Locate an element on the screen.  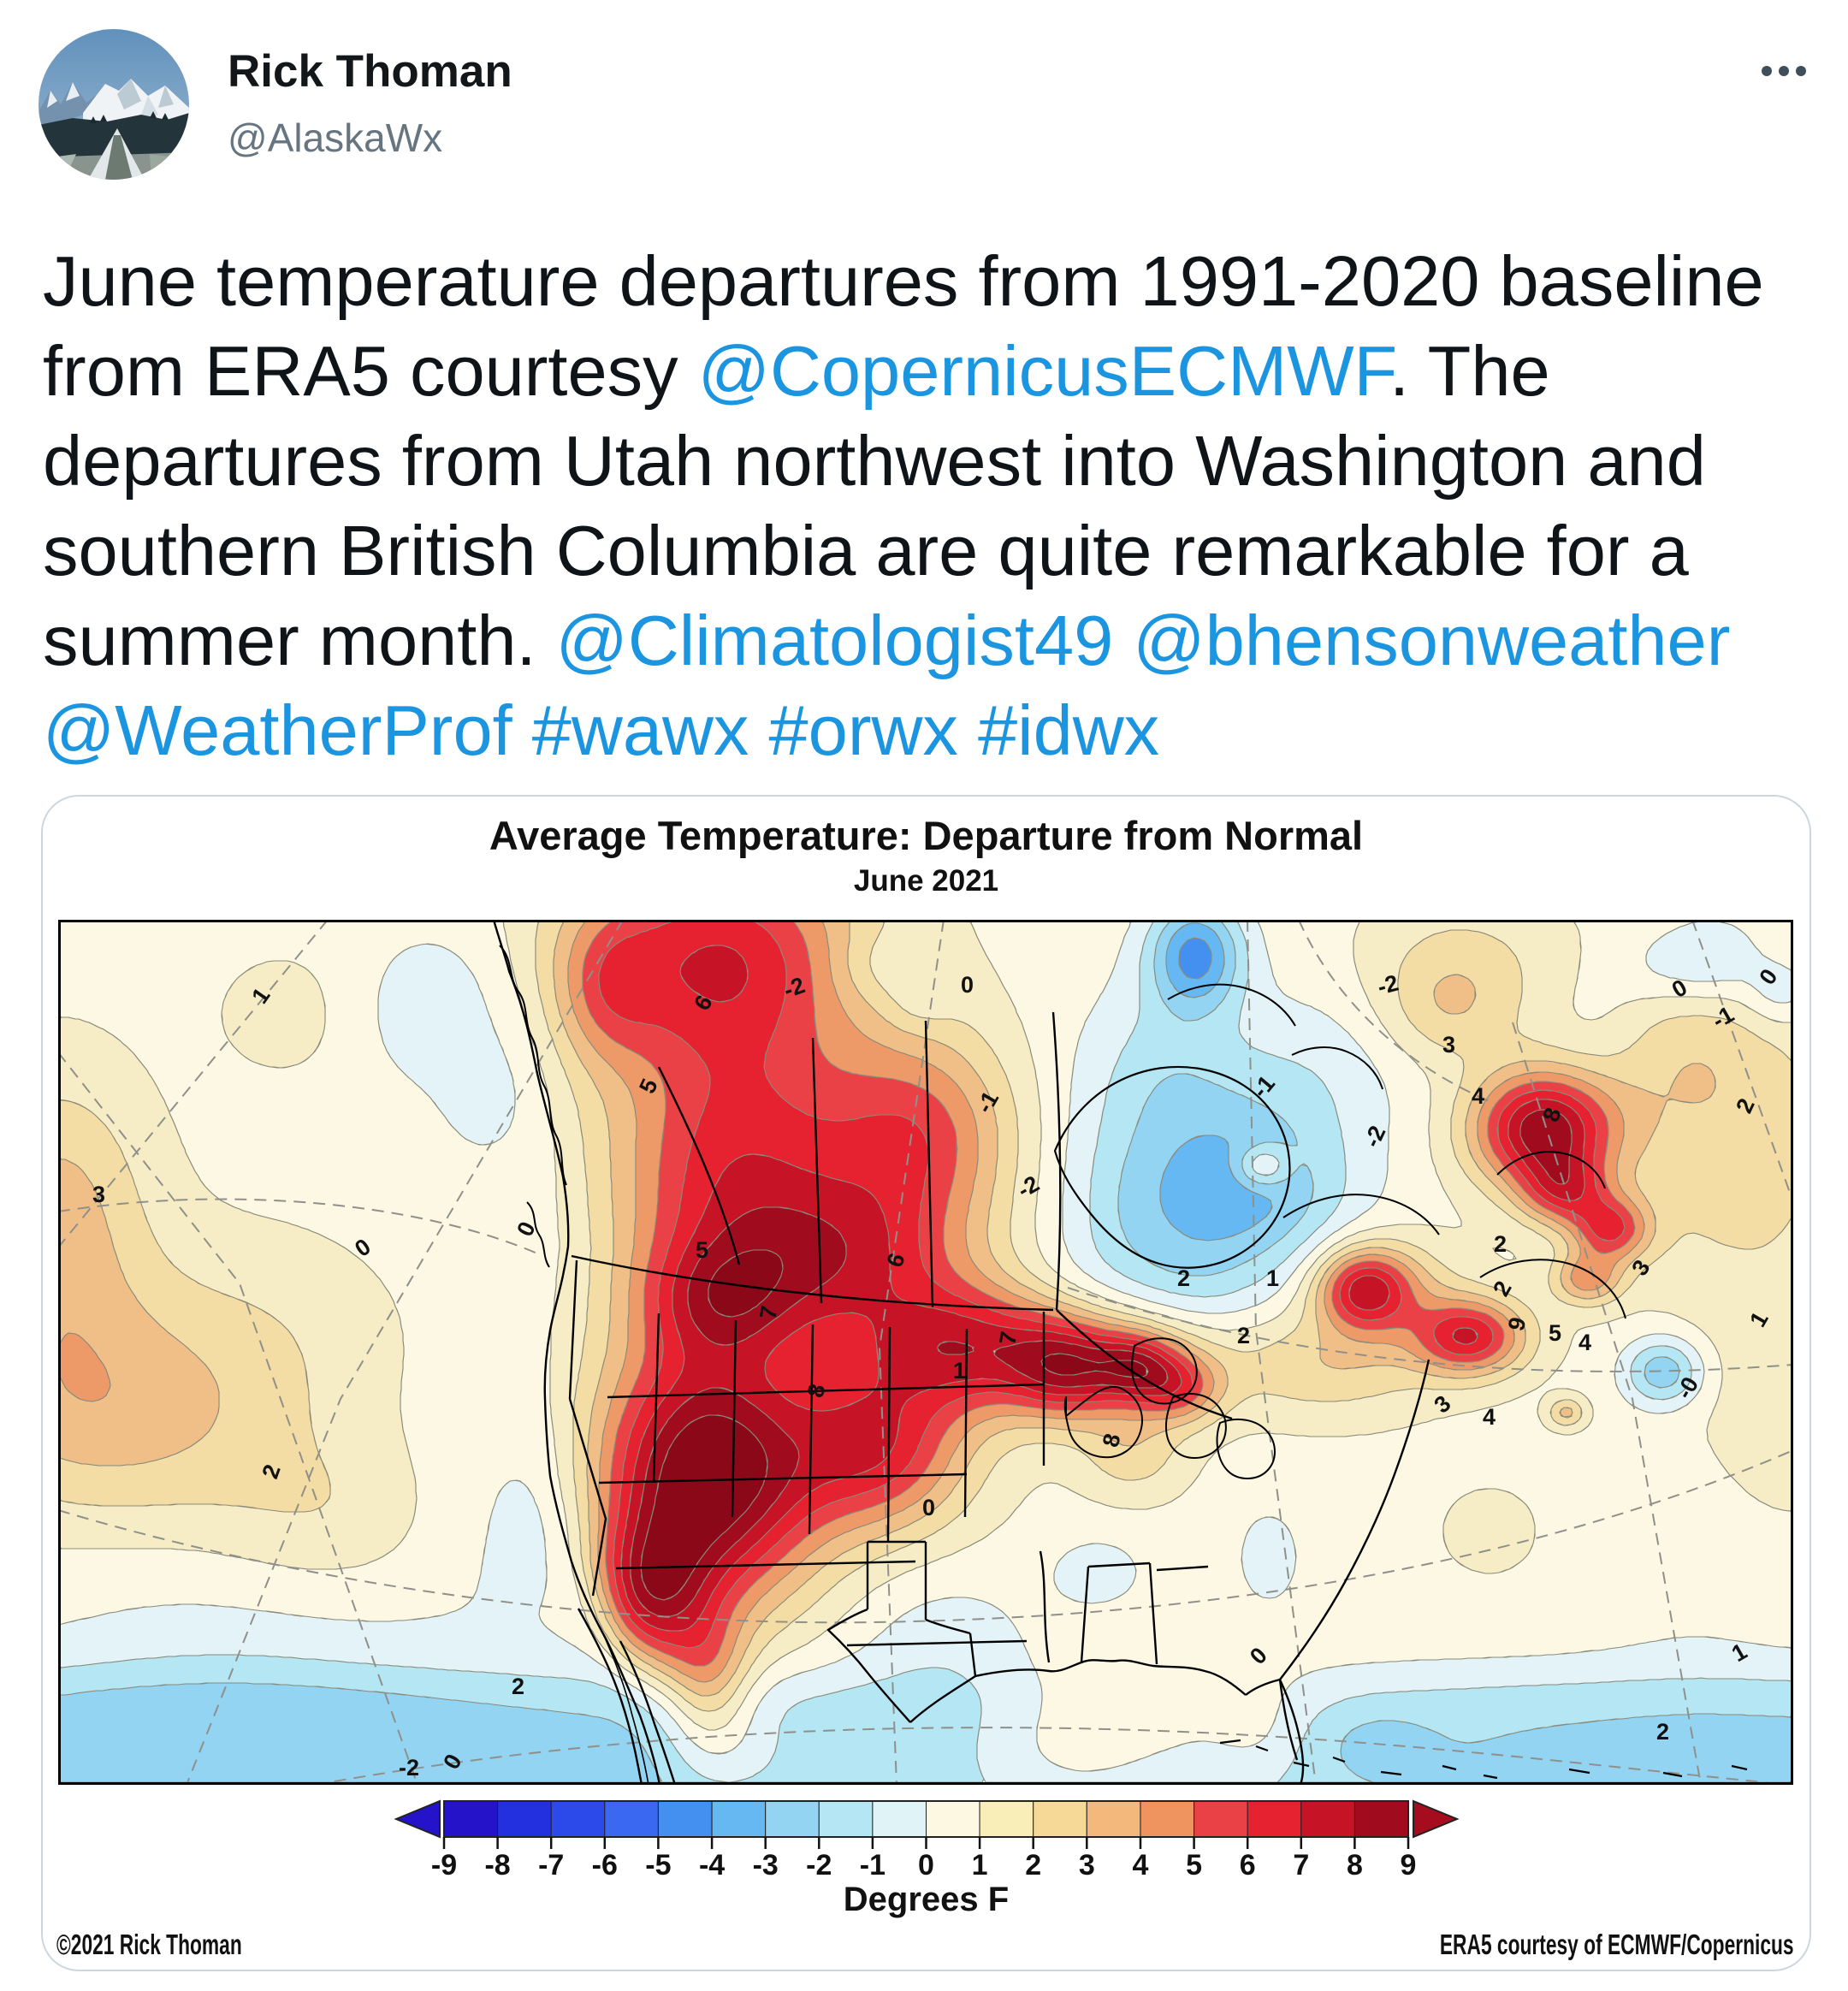
svg-text: -3 is located at coordinates (766, 1865).